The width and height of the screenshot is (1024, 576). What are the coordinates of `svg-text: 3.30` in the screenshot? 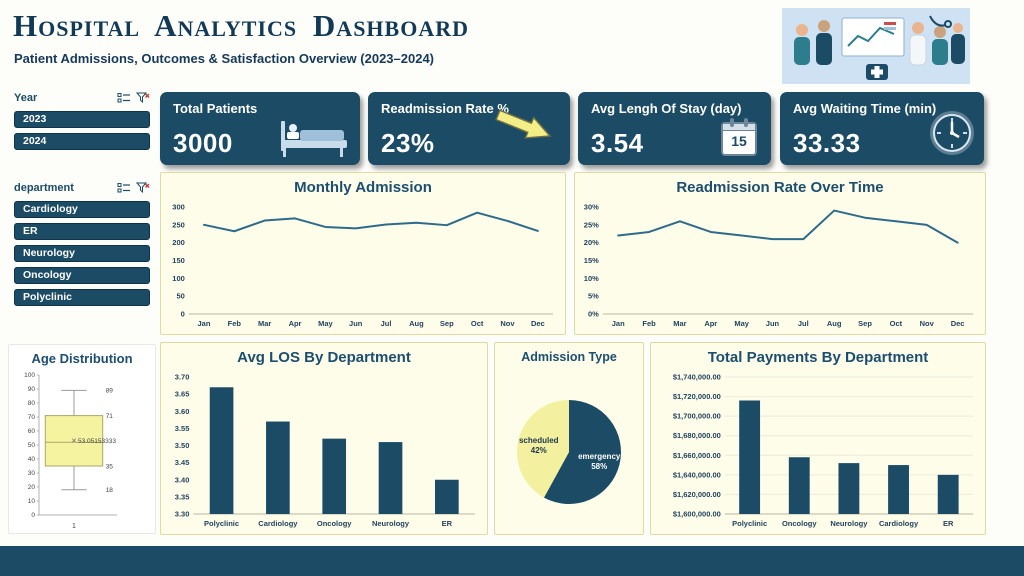 It's located at (182, 514).